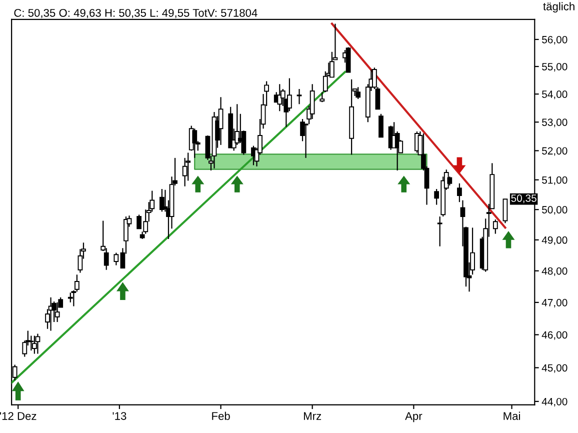  I want to click on y-tick-label: 44,00, so click(555, 402).